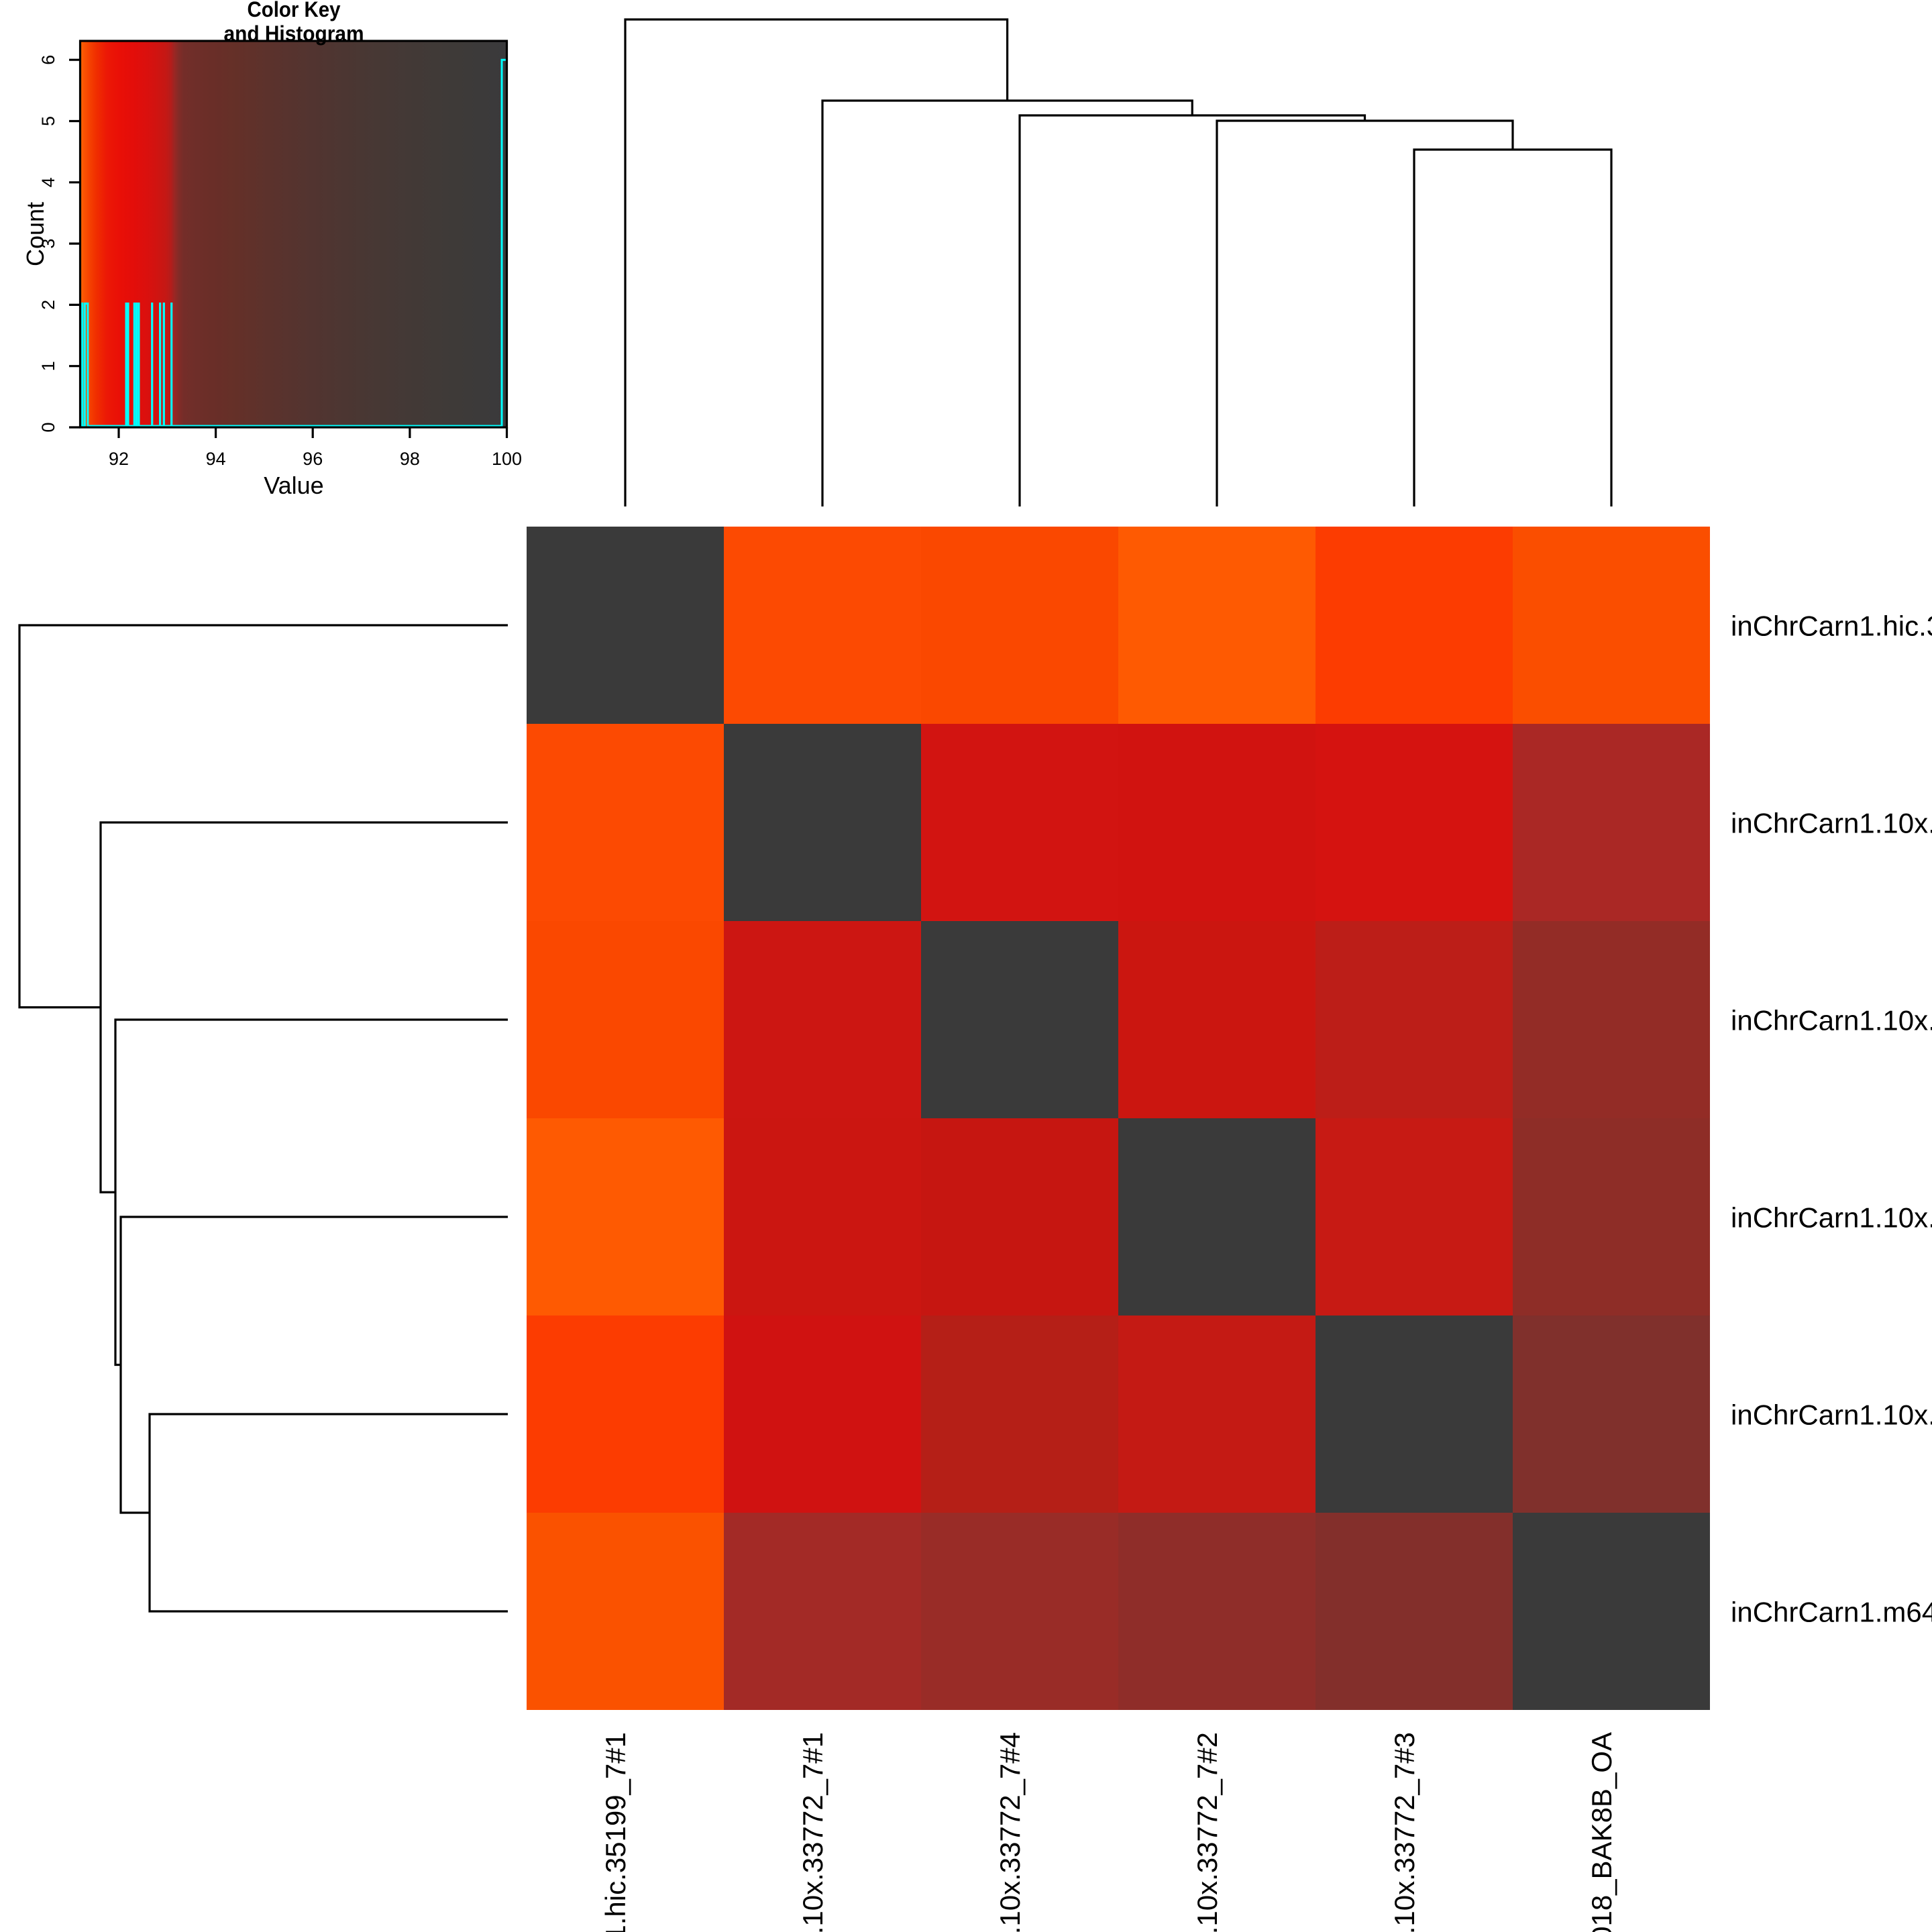 This screenshot has height=1932, width=1932. Describe the element at coordinates (294, 33) in the screenshot. I see `svg-text: and Histogram` at that location.